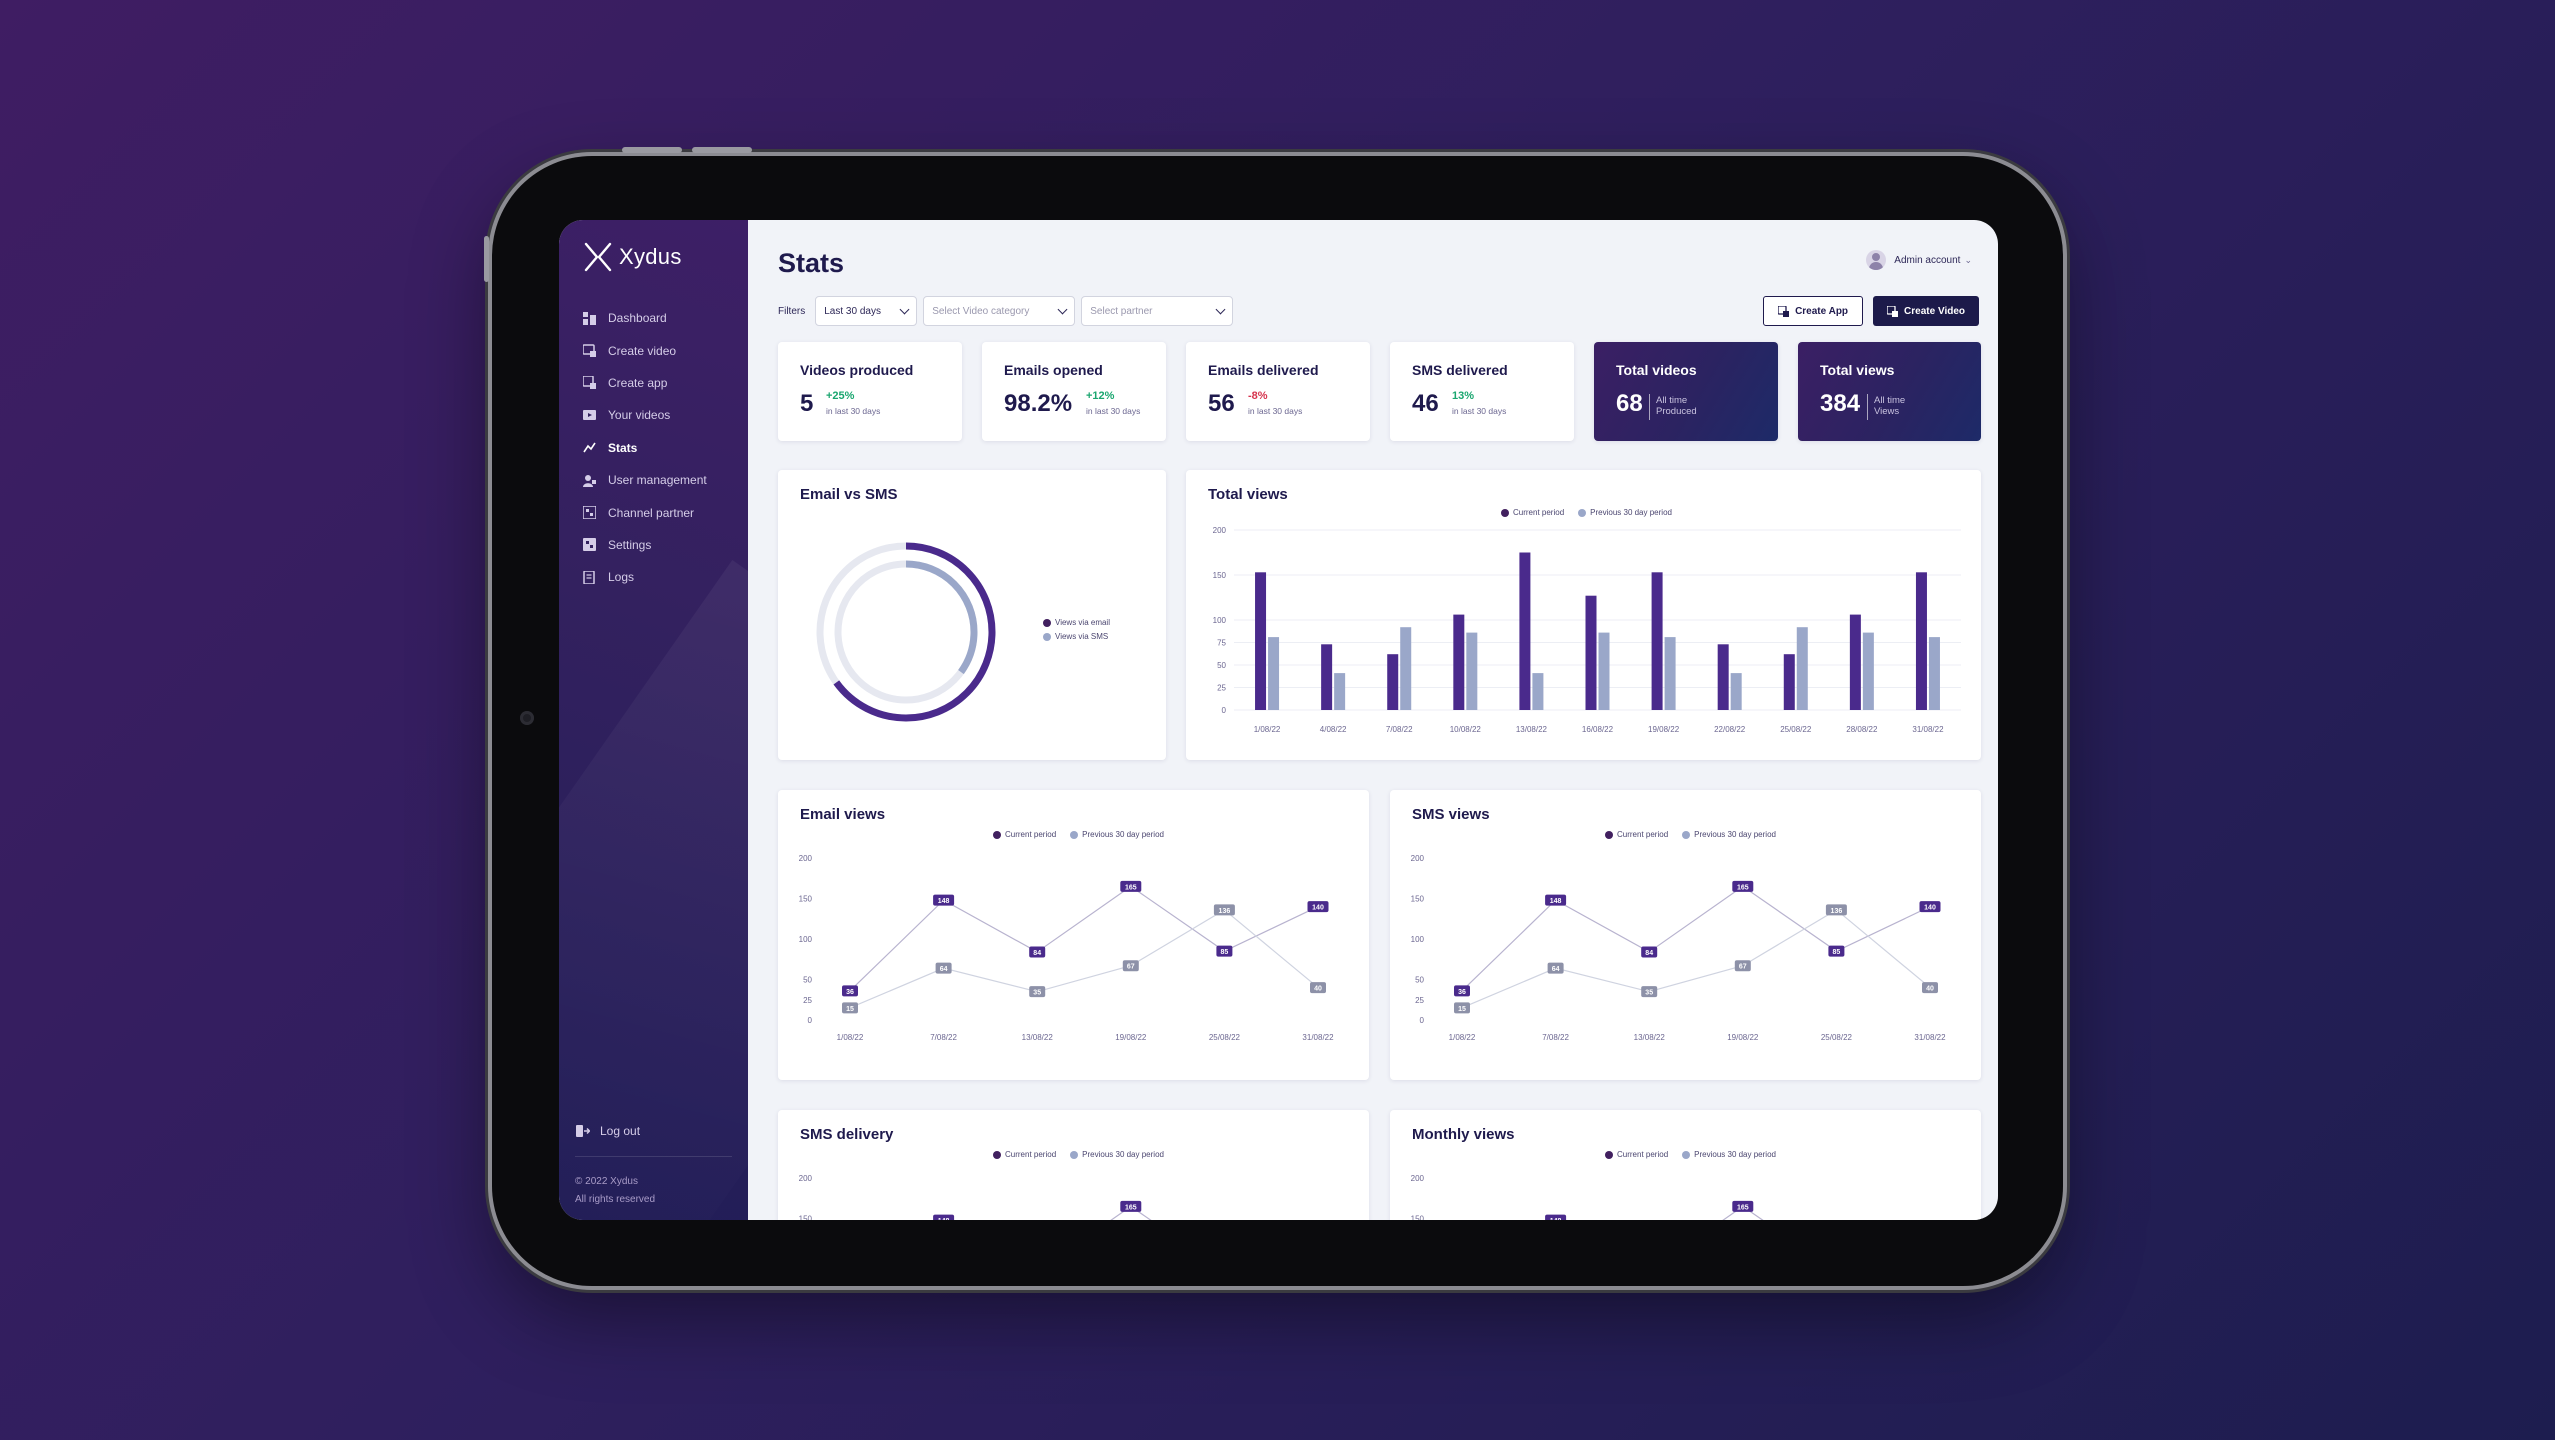 This screenshot has width=2555, height=1440. I want to click on logs-icon, so click(589, 577).